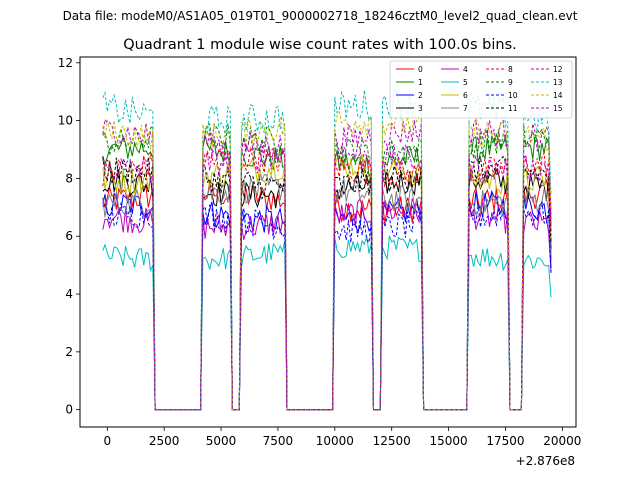  Describe the element at coordinates (510, 69) in the screenshot. I see `legend-label-8: 8` at that location.